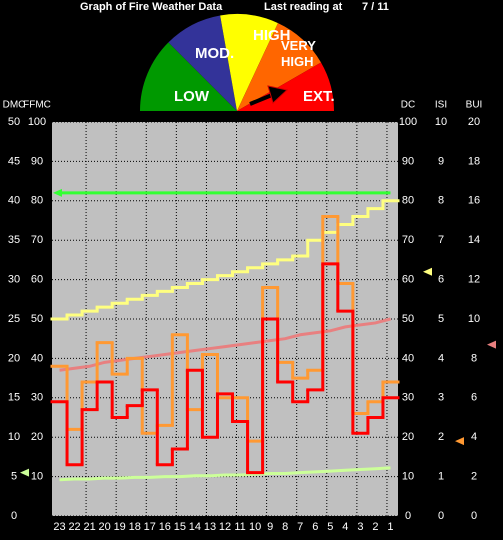 The height and width of the screenshot is (540, 503). Describe the element at coordinates (120, 527) in the screenshot. I see `x-tick-label: 19` at that location.